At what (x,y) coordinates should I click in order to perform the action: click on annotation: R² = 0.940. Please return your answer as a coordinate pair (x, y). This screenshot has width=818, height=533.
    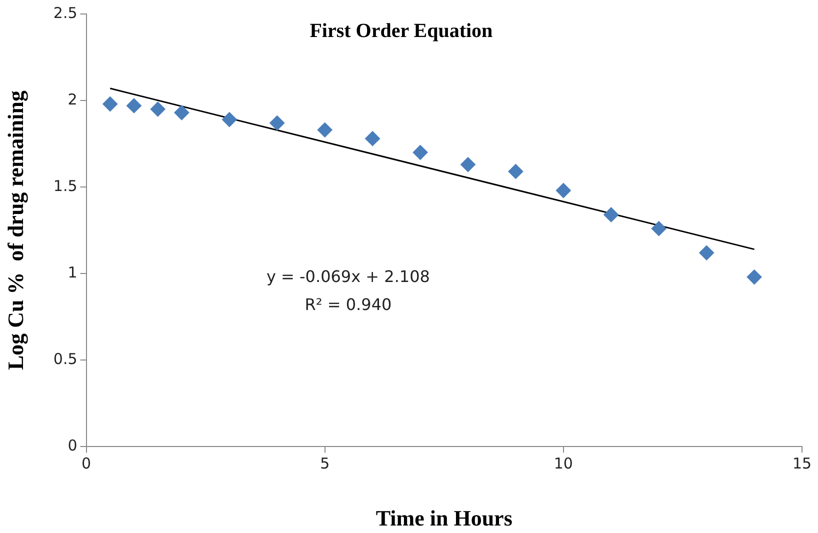
    Looking at the image, I should click on (348, 304).